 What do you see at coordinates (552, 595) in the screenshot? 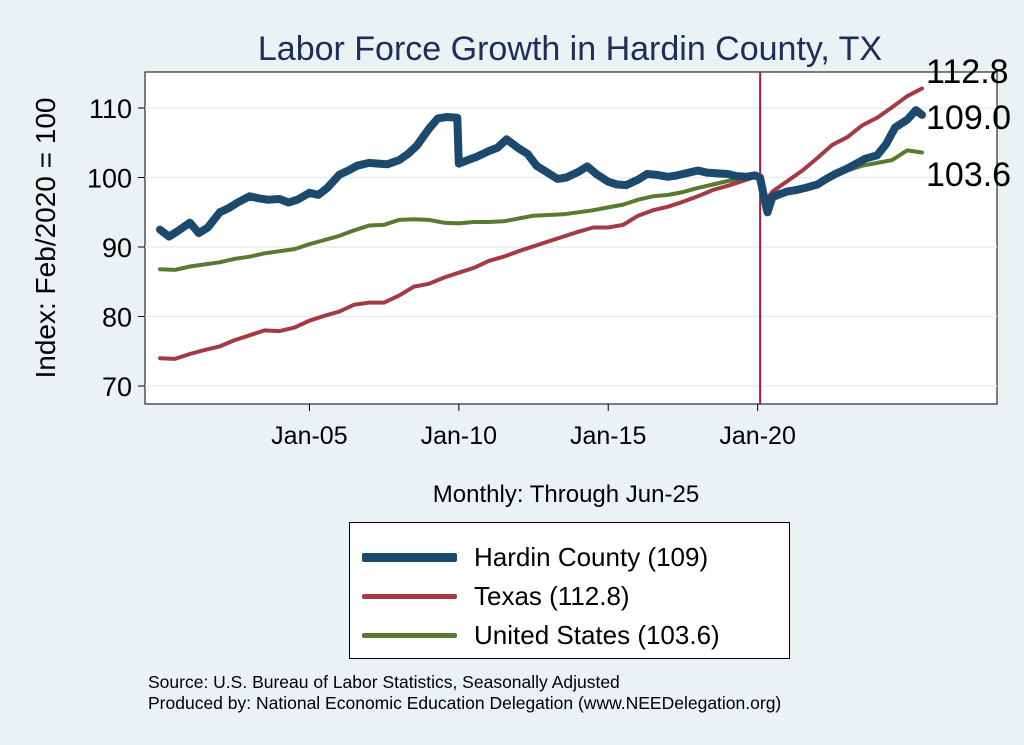
I see `legend-label-texas: Texas (112.8)` at bounding box center [552, 595].